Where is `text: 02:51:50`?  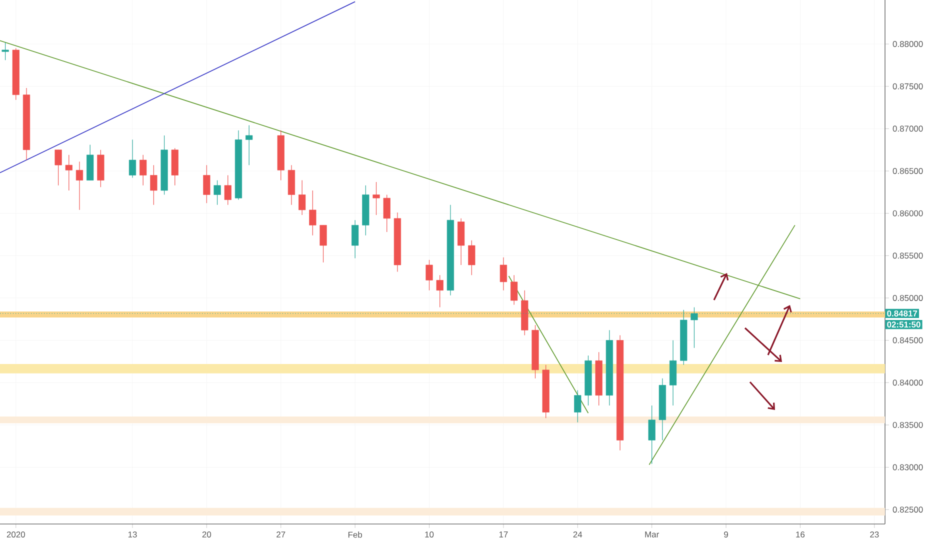
text: 02:51:50 is located at coordinates (903, 325).